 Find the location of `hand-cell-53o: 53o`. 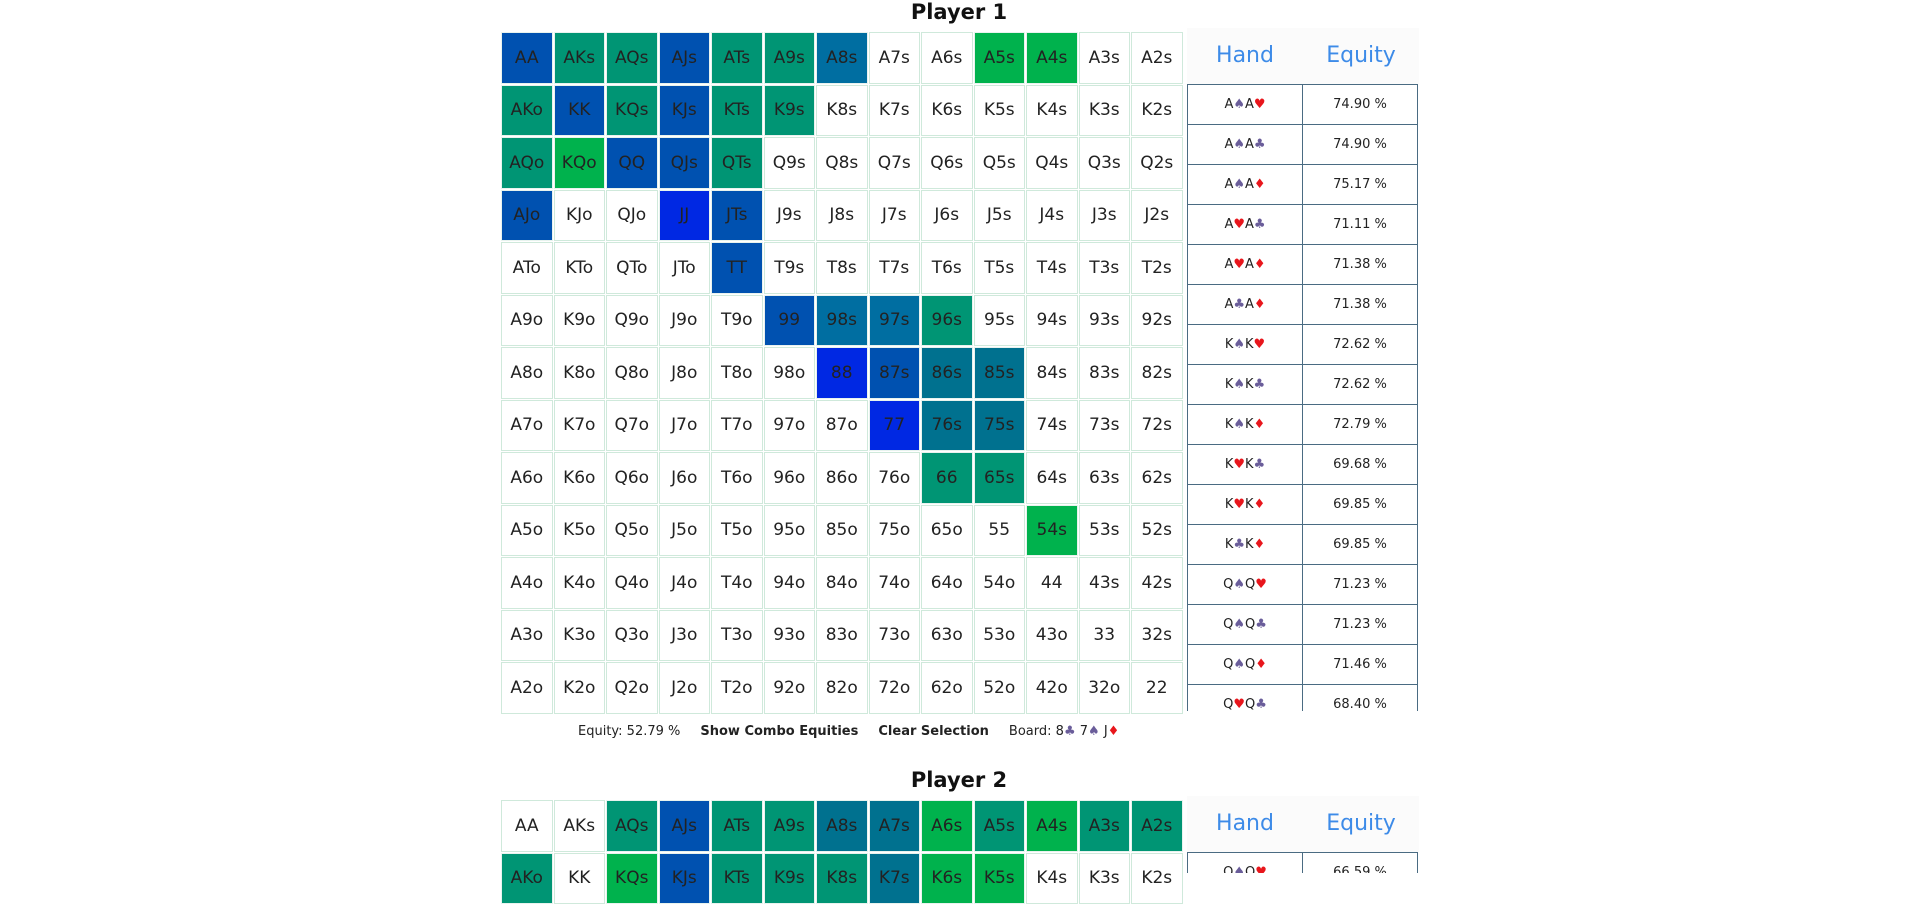

hand-cell-53o: 53o is located at coordinates (1000, 636).